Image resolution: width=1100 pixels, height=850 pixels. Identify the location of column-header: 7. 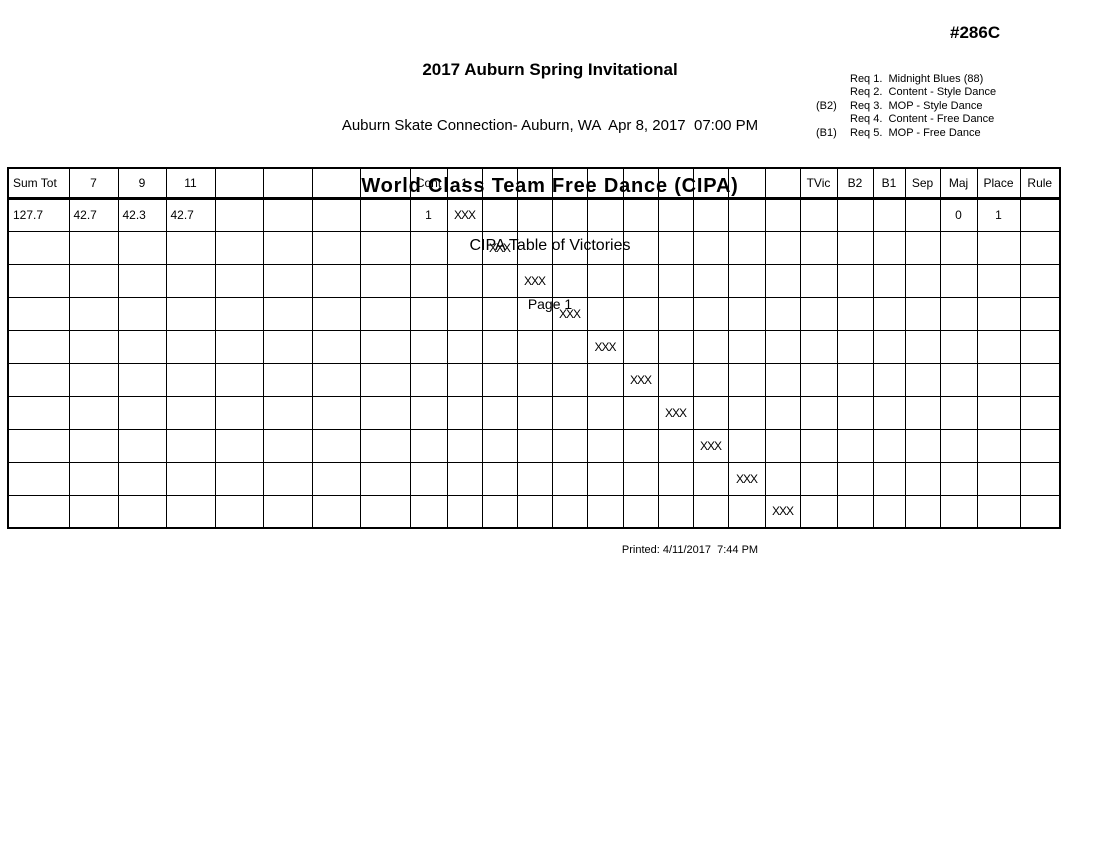
(93, 183).